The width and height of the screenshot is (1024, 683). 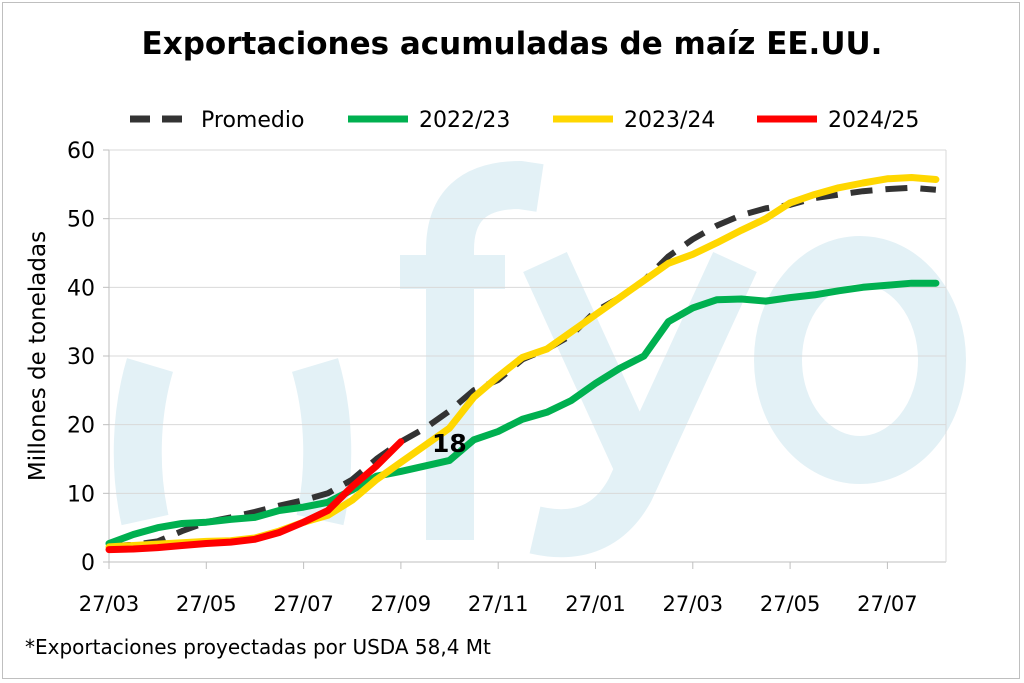 What do you see at coordinates (88, 563) in the screenshot?
I see `y-tick-label: 0` at bounding box center [88, 563].